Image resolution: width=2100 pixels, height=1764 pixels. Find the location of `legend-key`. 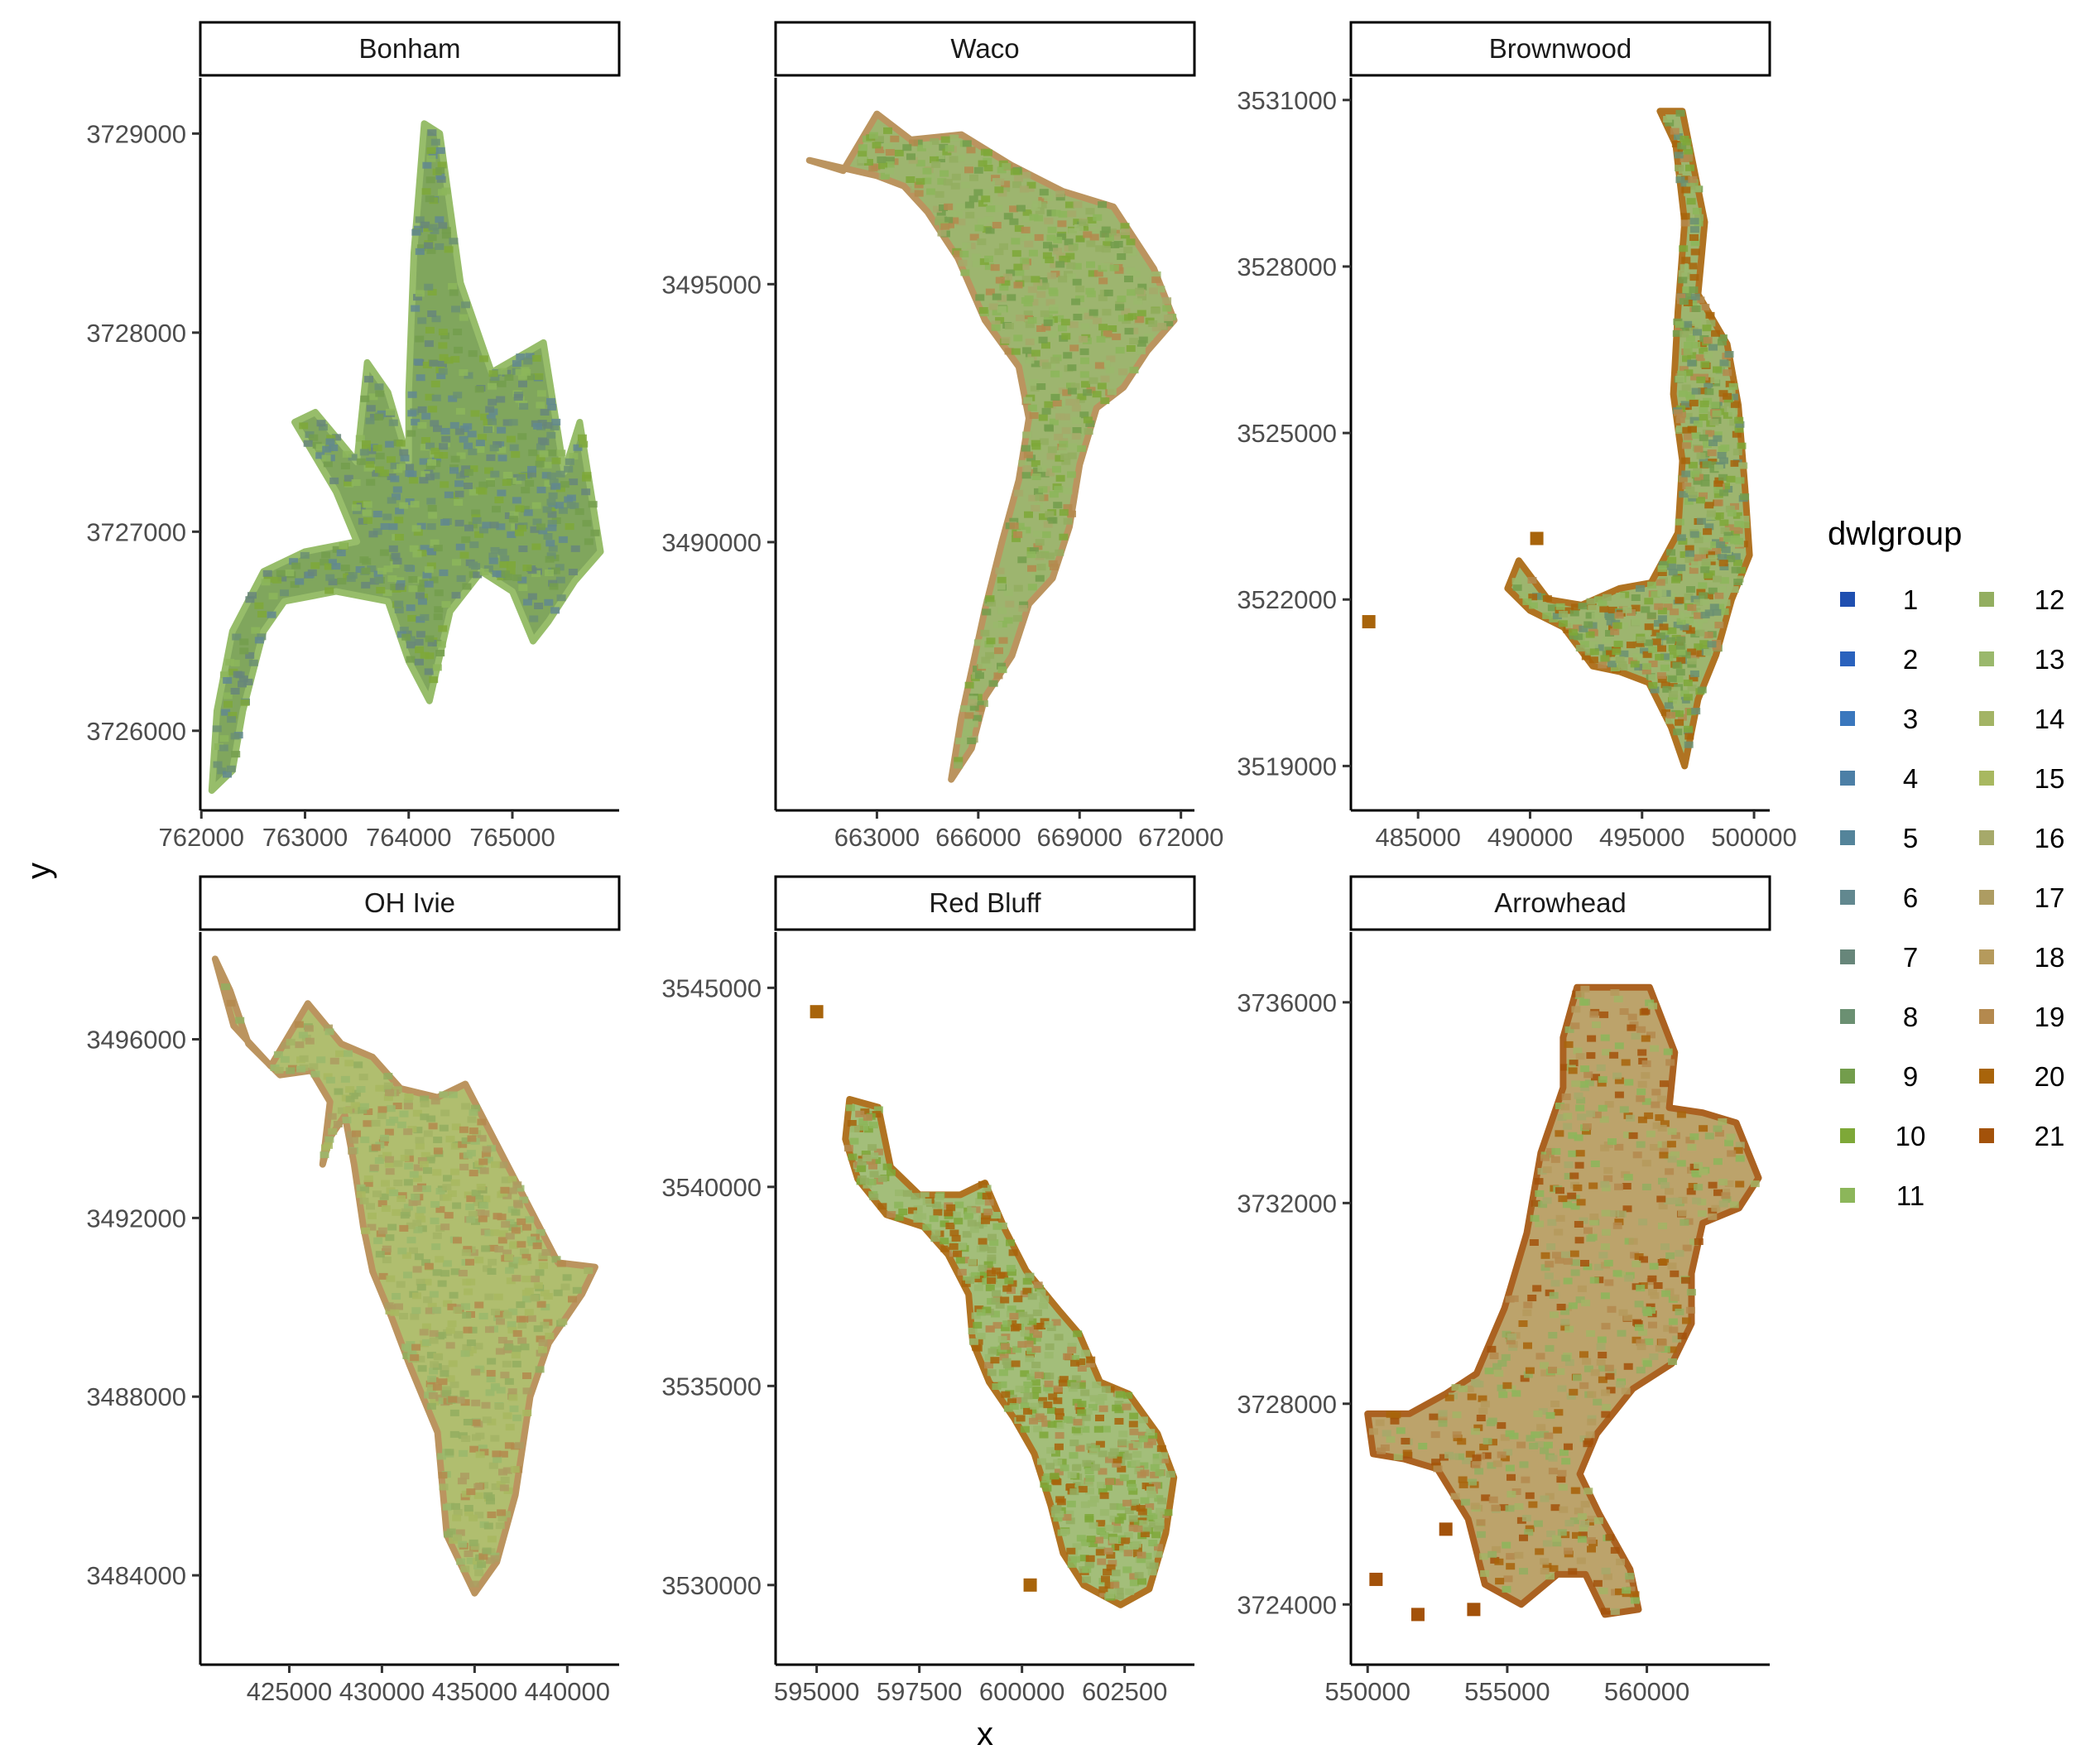

legend-key is located at coordinates (1848, 778).